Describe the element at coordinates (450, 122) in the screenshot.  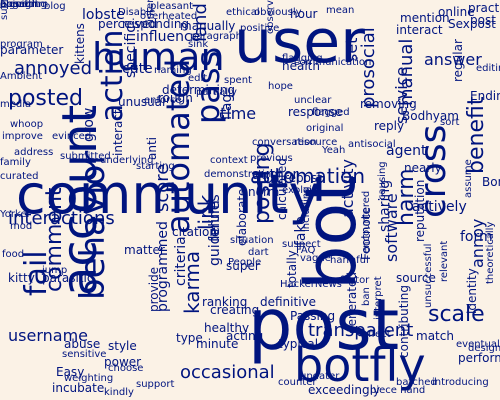
I see `word-sort: sort` at that location.